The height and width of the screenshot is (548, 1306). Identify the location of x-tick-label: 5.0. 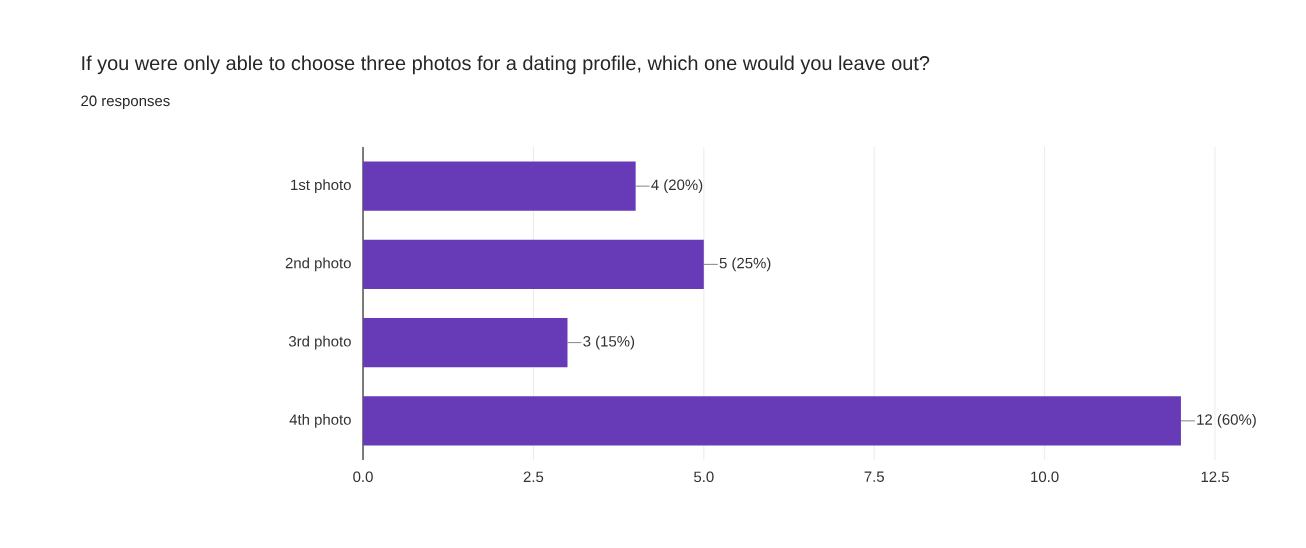
(704, 477).